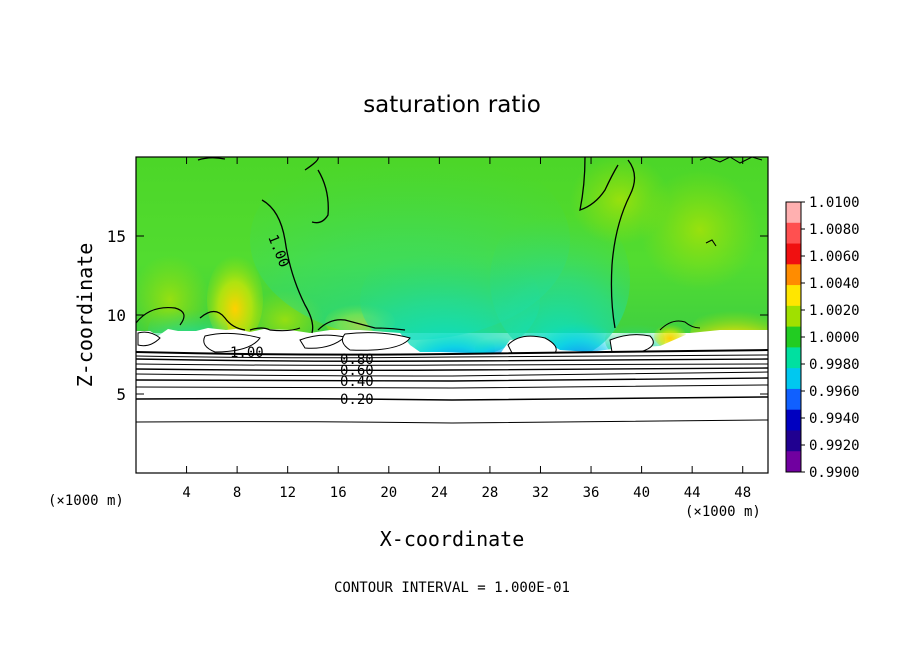 This screenshot has height=654, width=904. What do you see at coordinates (834, 203) in the screenshot?
I see `colorbar-label: 1.0100` at bounding box center [834, 203].